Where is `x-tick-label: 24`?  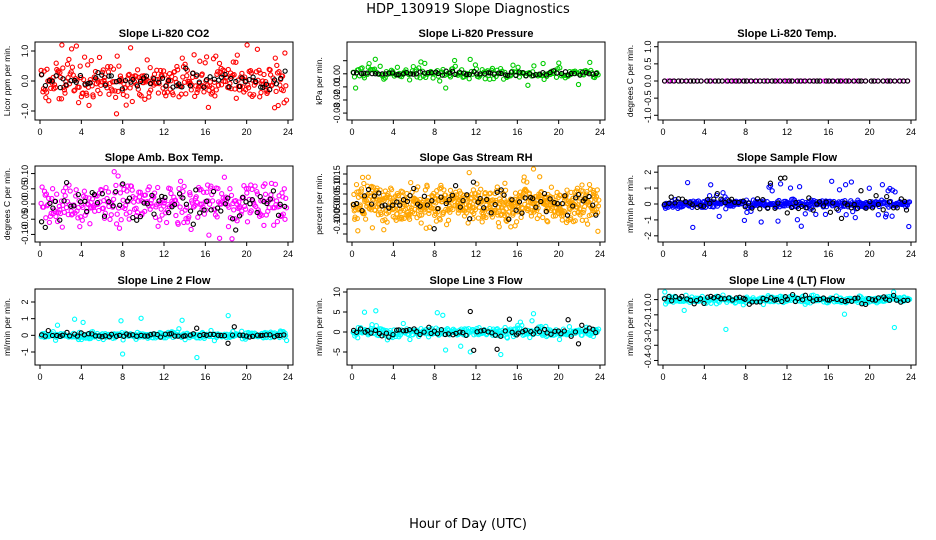
x-tick-label: 24 is located at coordinates (288, 132).